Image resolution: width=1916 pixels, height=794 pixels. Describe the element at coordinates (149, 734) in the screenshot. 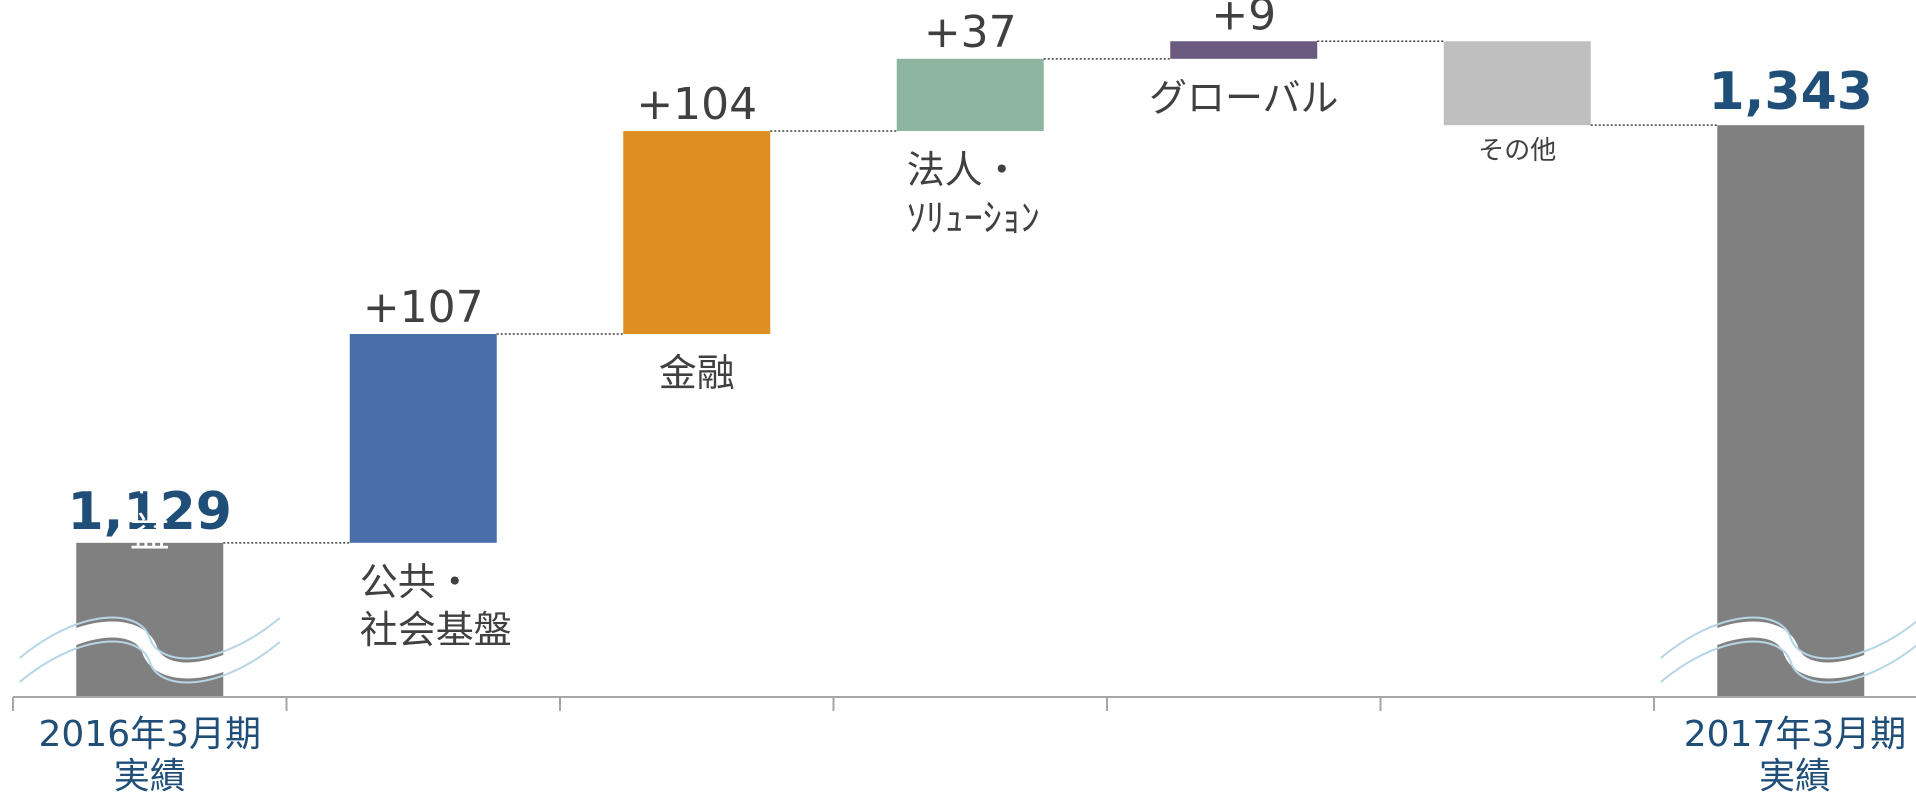

I see `x-tick-label-start: 2016年3月期` at that location.